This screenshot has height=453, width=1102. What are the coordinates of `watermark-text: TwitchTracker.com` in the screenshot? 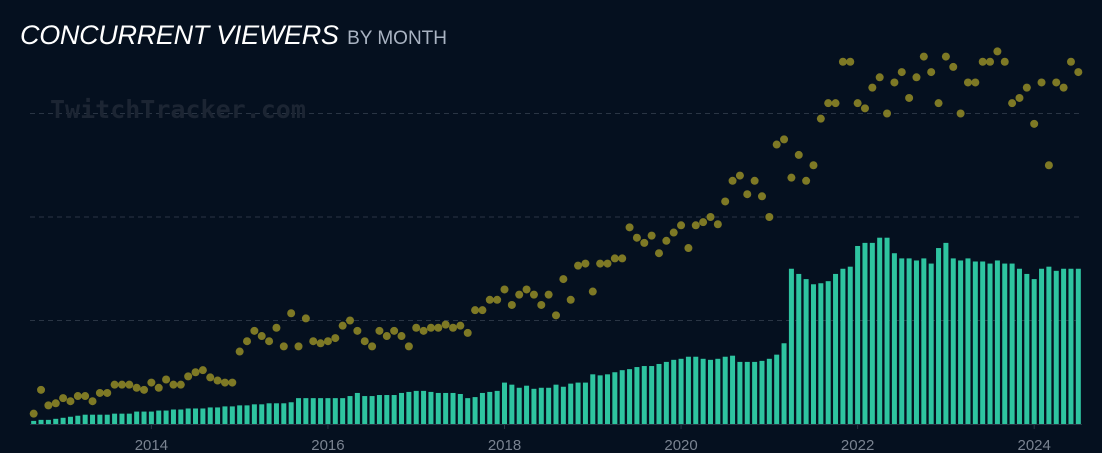 It's located at (178, 109).